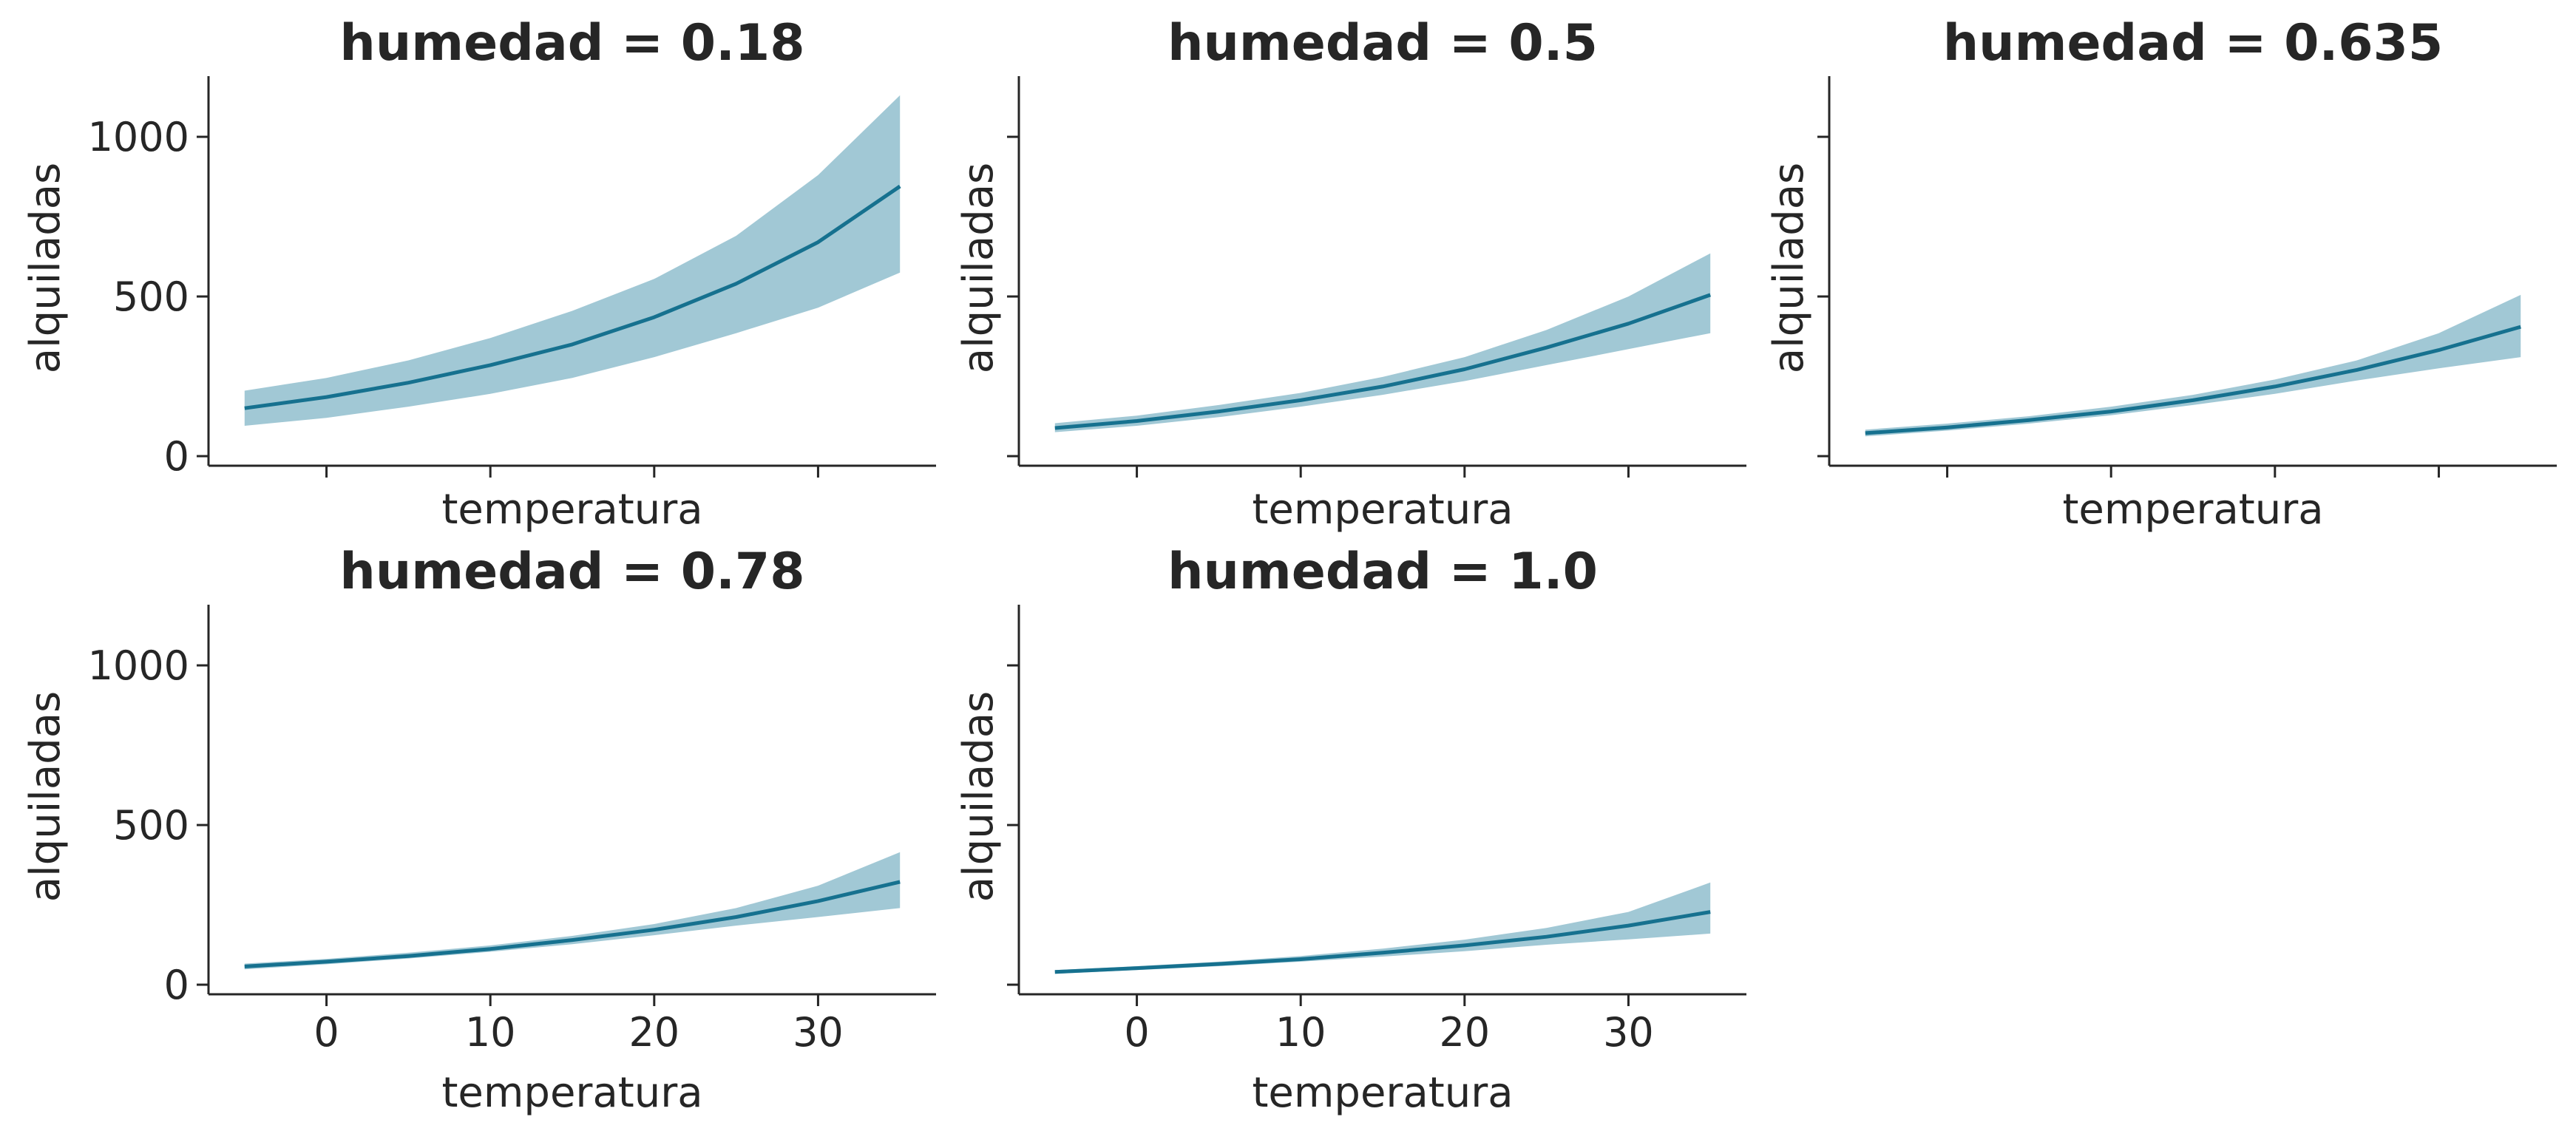  What do you see at coordinates (1382, 43) in the screenshot?
I see `panel-title: humedad = 0.5` at bounding box center [1382, 43].